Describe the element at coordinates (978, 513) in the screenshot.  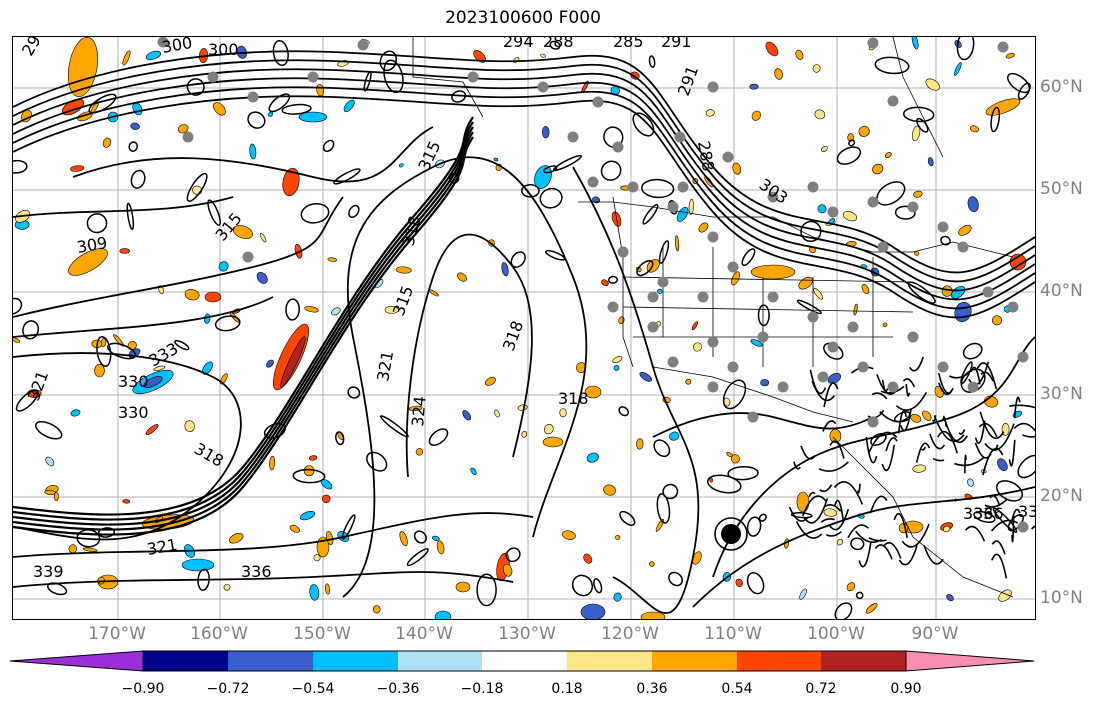
I see `contour-label: 336` at that location.